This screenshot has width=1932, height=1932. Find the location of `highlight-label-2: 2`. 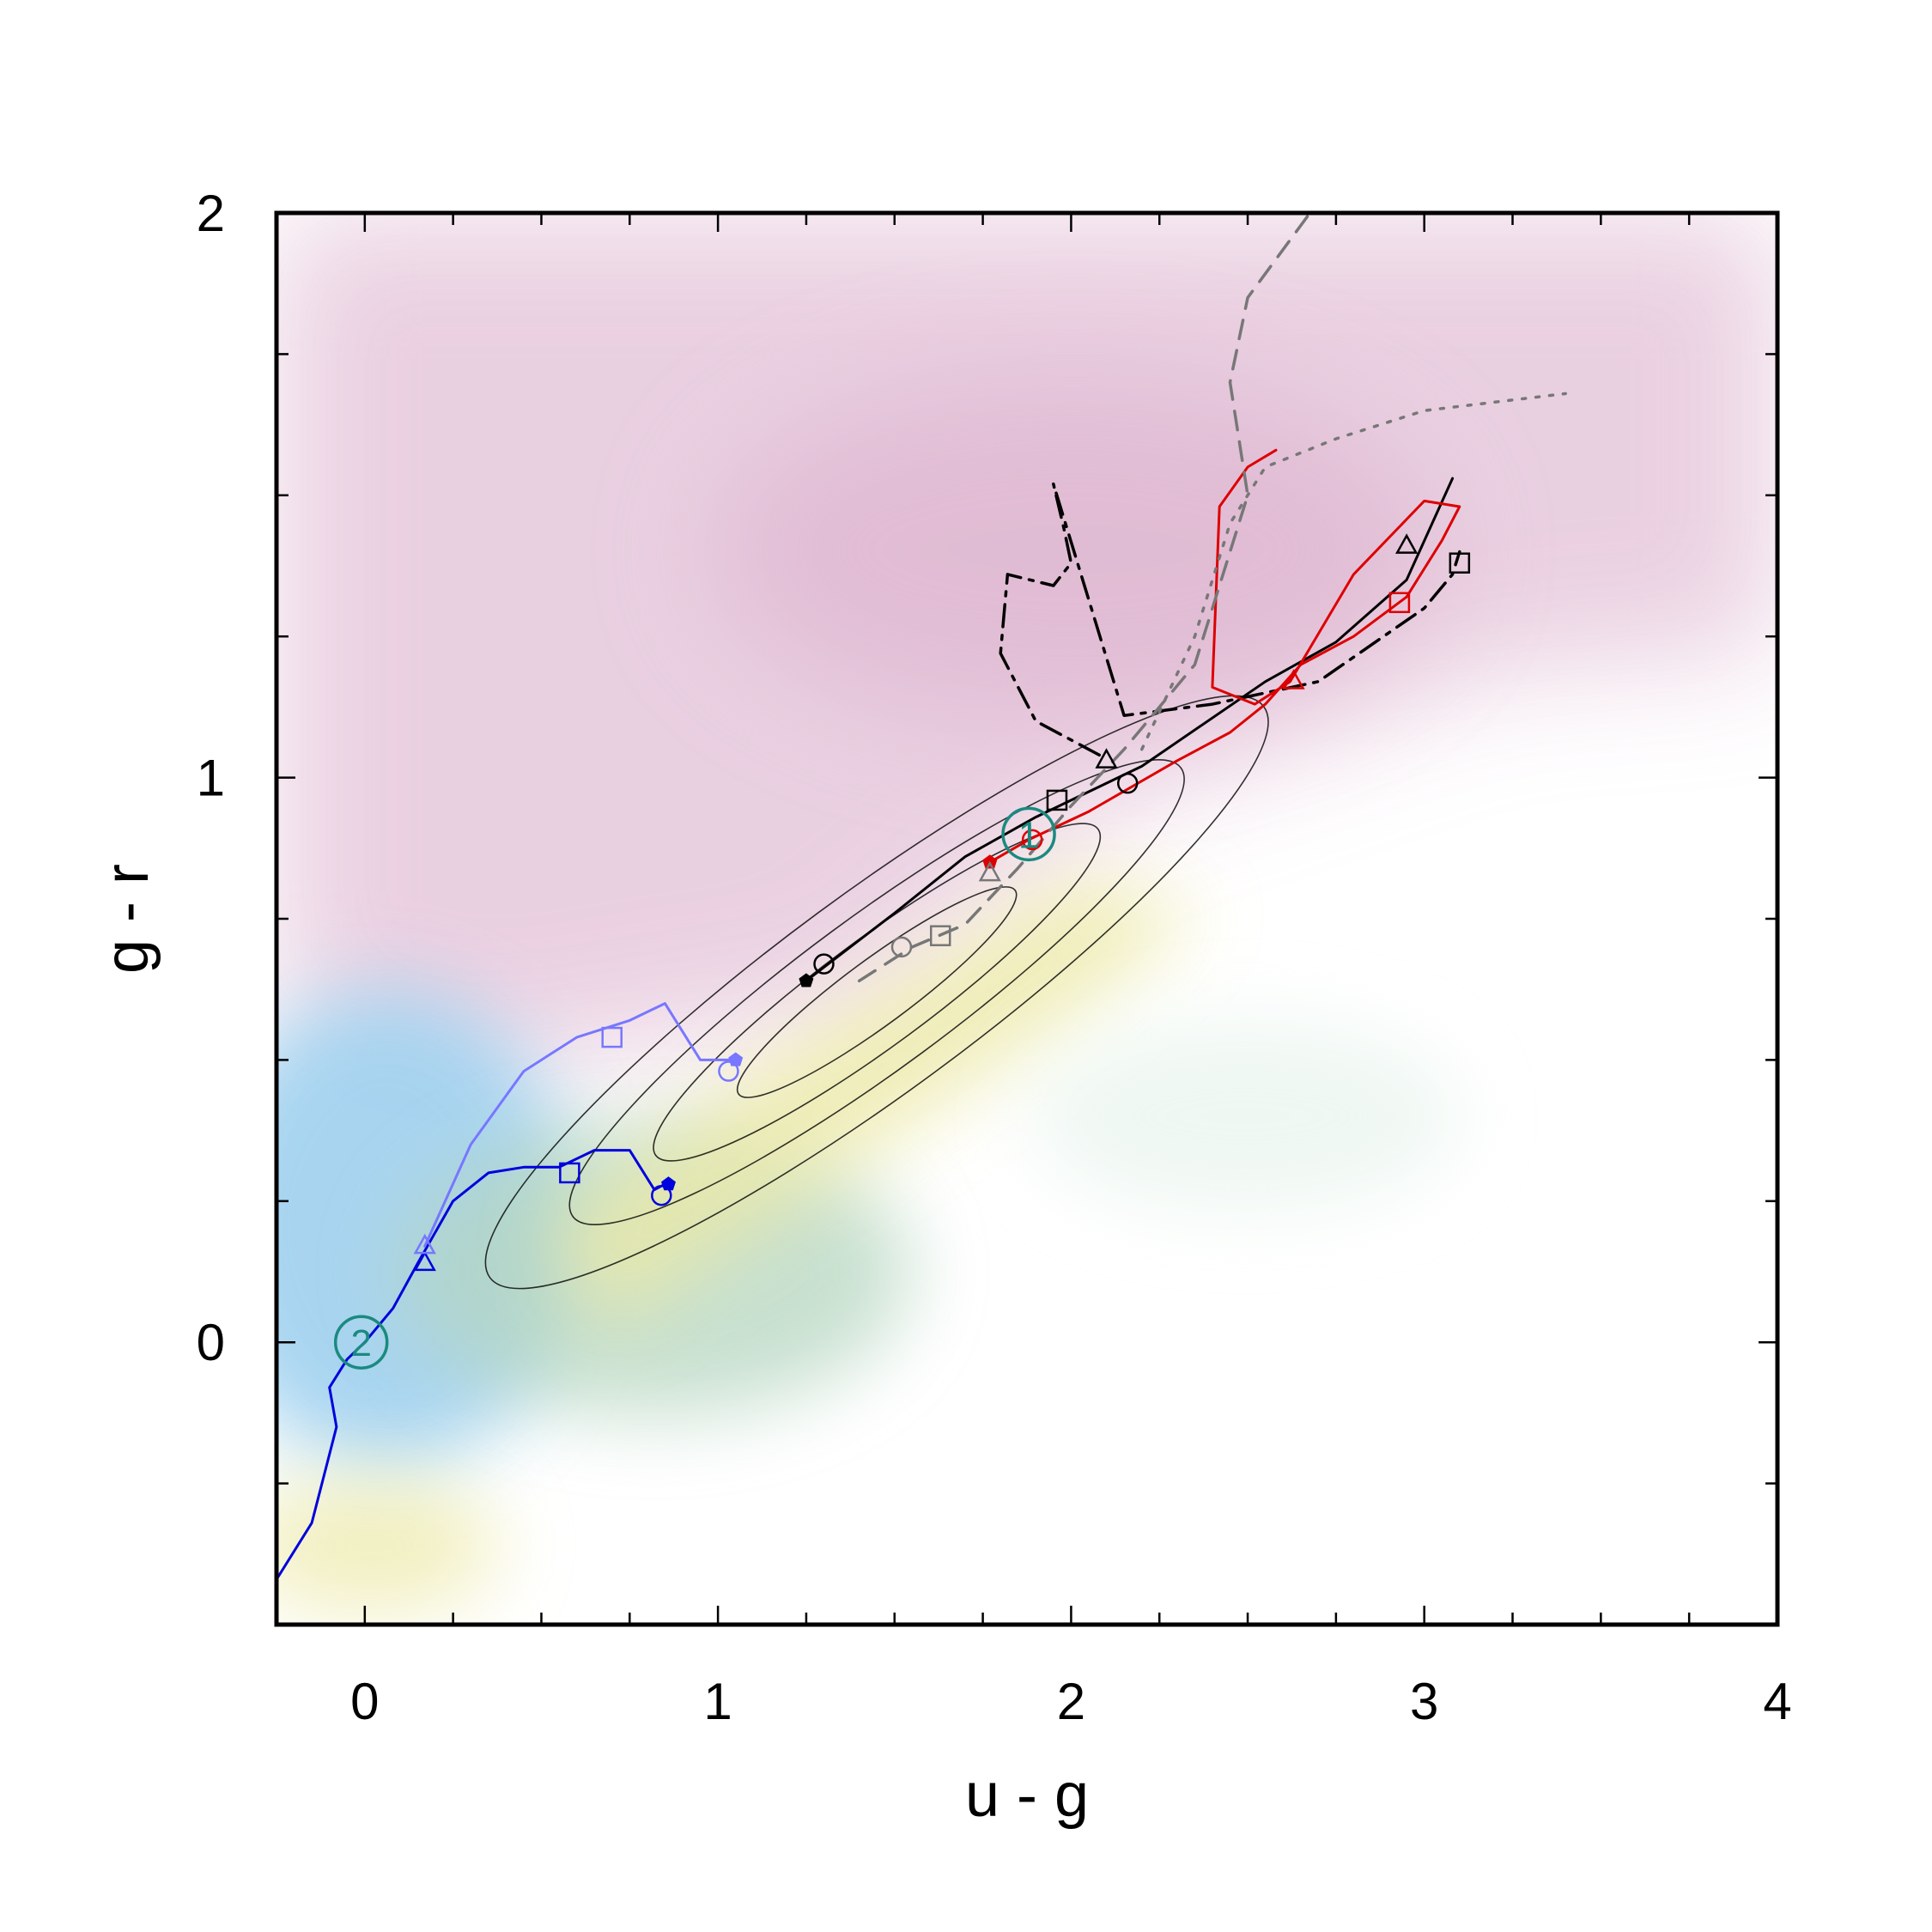

highlight-label-2: 2 is located at coordinates (360, 1343).